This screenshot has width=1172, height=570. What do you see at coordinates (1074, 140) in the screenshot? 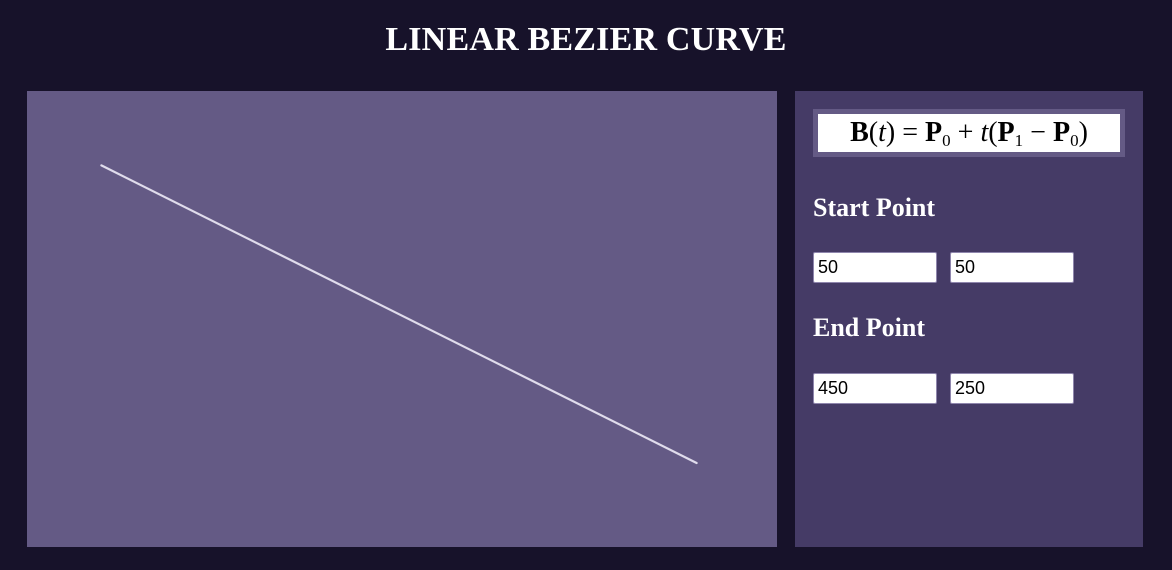
I see `formula-p0-second-subscript: 0` at bounding box center [1074, 140].